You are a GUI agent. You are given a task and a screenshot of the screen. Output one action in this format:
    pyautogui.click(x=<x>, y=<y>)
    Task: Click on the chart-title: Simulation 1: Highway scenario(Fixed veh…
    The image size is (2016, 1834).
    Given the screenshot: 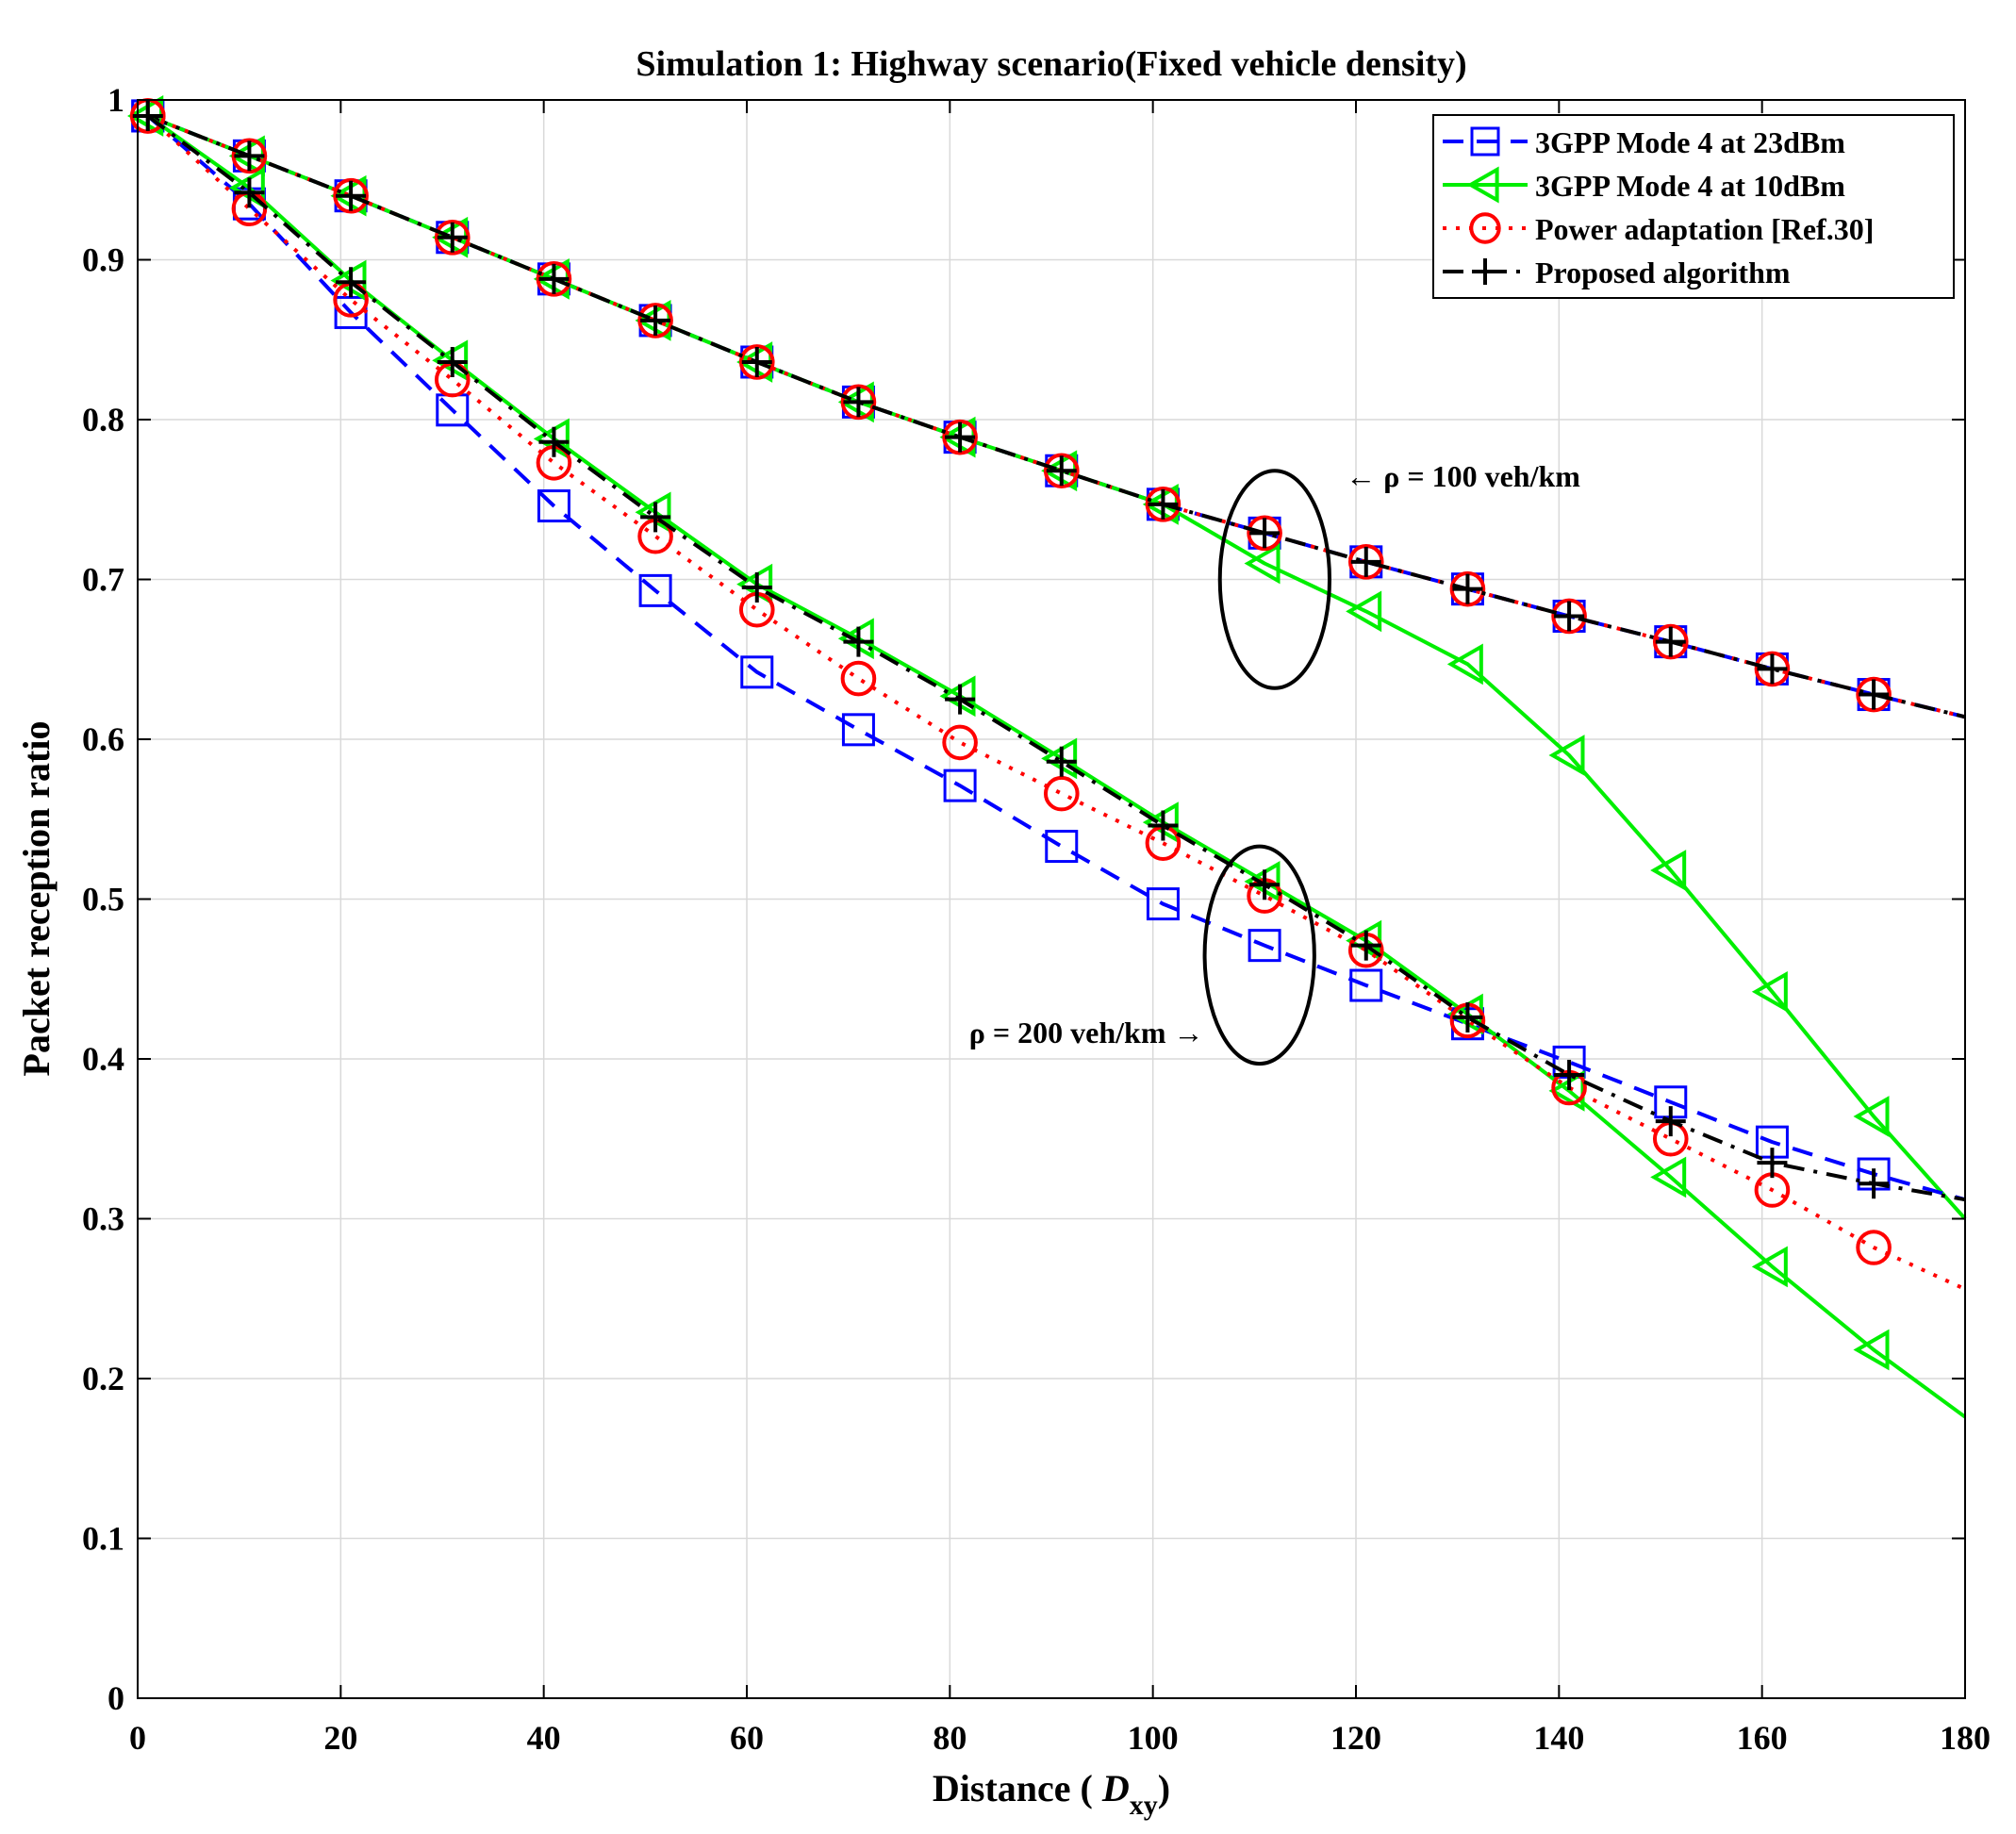 What is the action you would take?
    pyautogui.click(x=1051, y=64)
    